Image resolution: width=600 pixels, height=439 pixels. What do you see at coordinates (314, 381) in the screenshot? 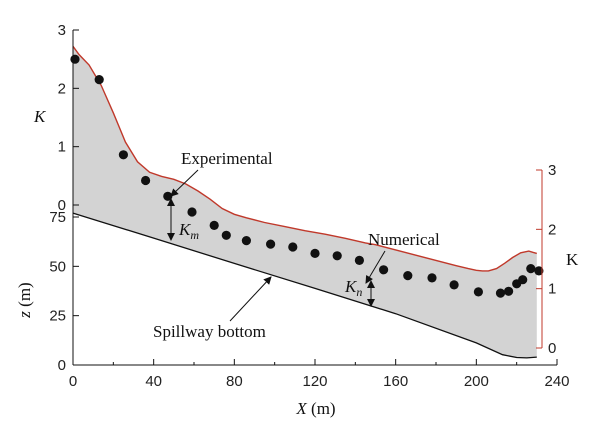
I see `x-tick-label: 120` at bounding box center [314, 381].